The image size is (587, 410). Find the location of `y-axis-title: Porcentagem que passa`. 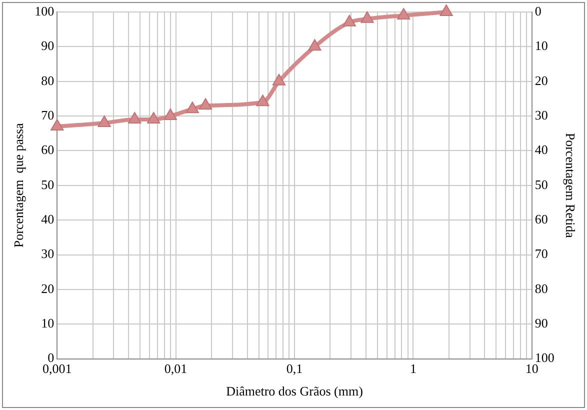

y-axis-title: Porcentagem que passa is located at coordinates (18, 185).